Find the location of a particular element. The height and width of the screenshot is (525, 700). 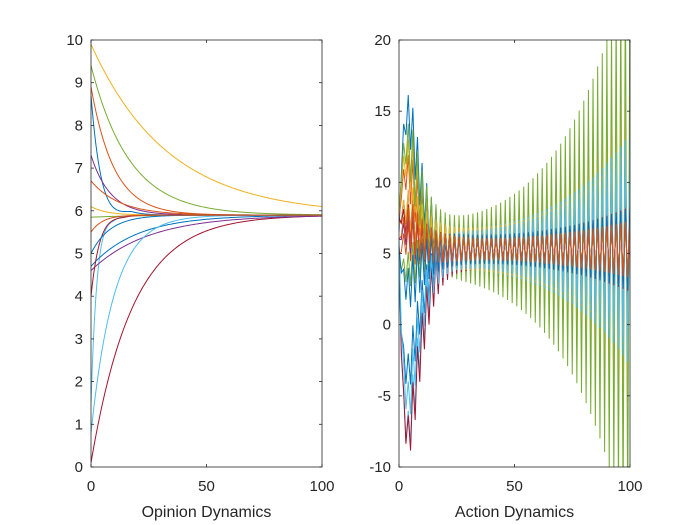

opinion-x-tick-label: 0 is located at coordinates (91, 486).